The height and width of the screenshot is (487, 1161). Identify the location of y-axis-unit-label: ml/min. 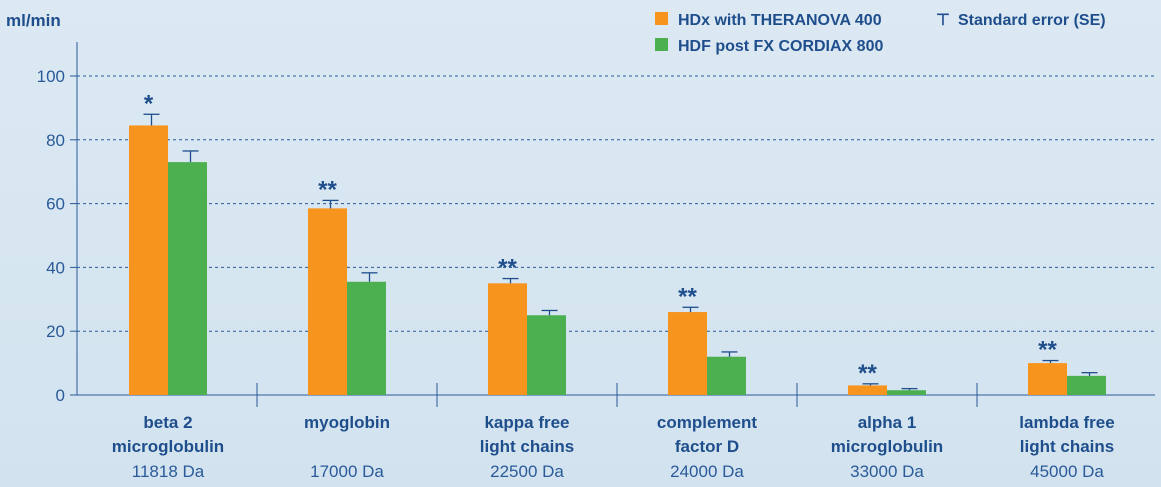
(33, 20).